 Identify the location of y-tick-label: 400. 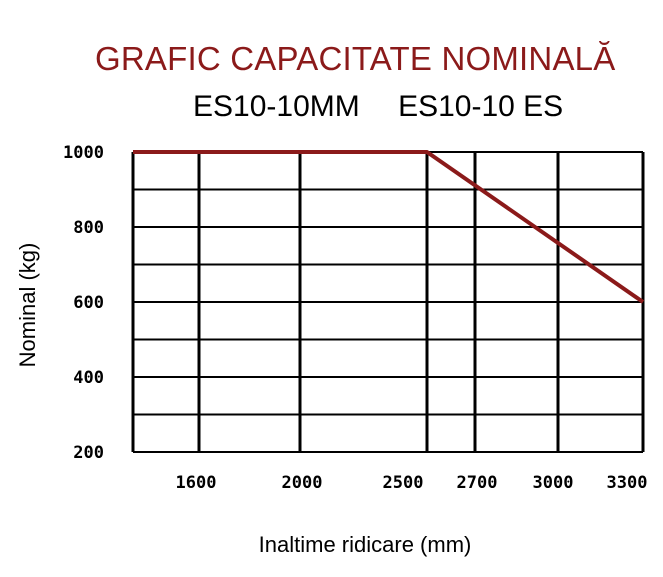
(88, 378).